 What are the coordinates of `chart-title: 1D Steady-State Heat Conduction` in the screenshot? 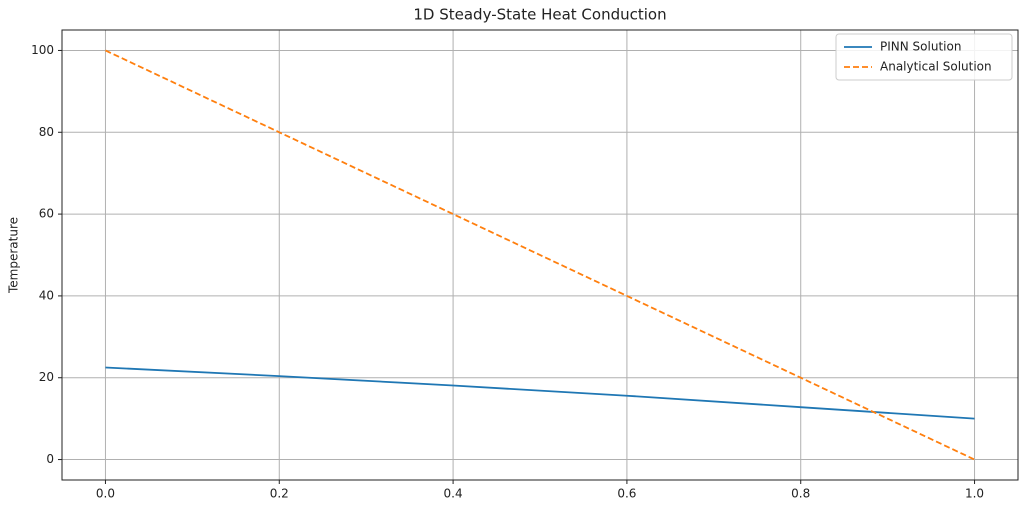 It's located at (539, 15).